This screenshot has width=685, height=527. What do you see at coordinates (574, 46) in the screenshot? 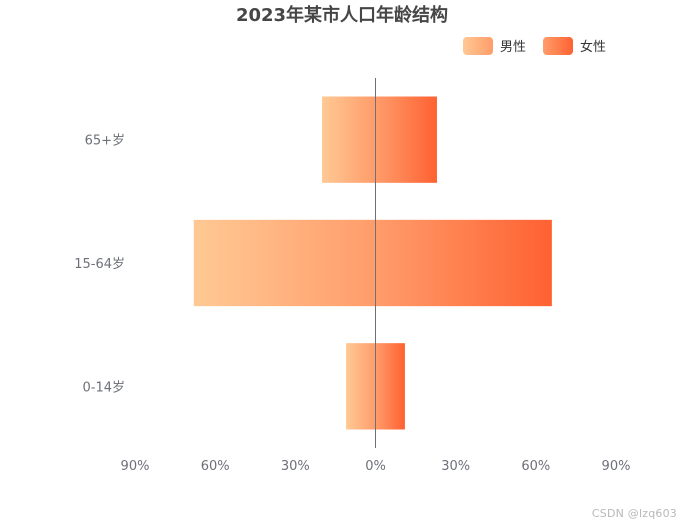
I see `legend-item-female: 女性` at bounding box center [574, 46].